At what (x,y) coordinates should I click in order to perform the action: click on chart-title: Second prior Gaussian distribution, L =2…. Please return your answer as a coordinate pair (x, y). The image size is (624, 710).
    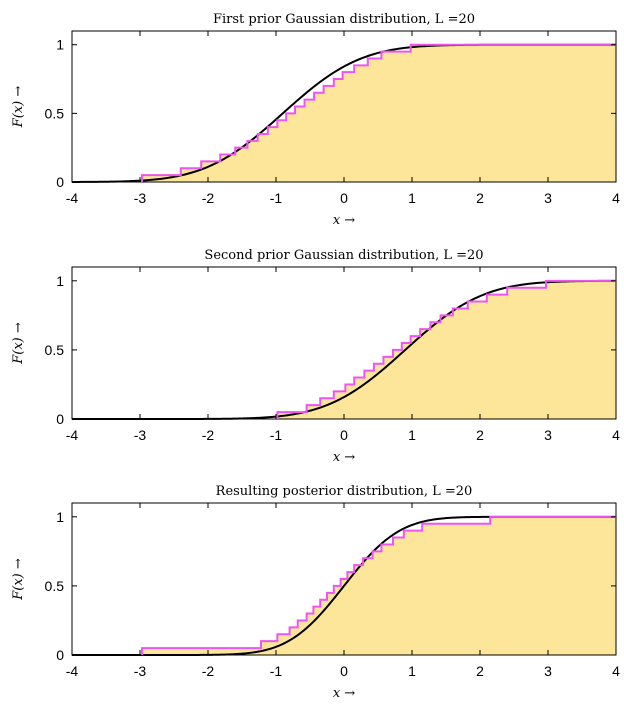
    Looking at the image, I should click on (343, 255).